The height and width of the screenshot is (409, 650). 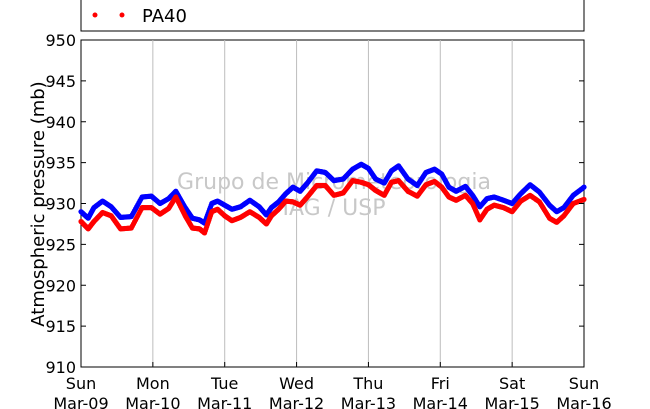 I want to click on legend-label: PA40, so click(x=164, y=16).